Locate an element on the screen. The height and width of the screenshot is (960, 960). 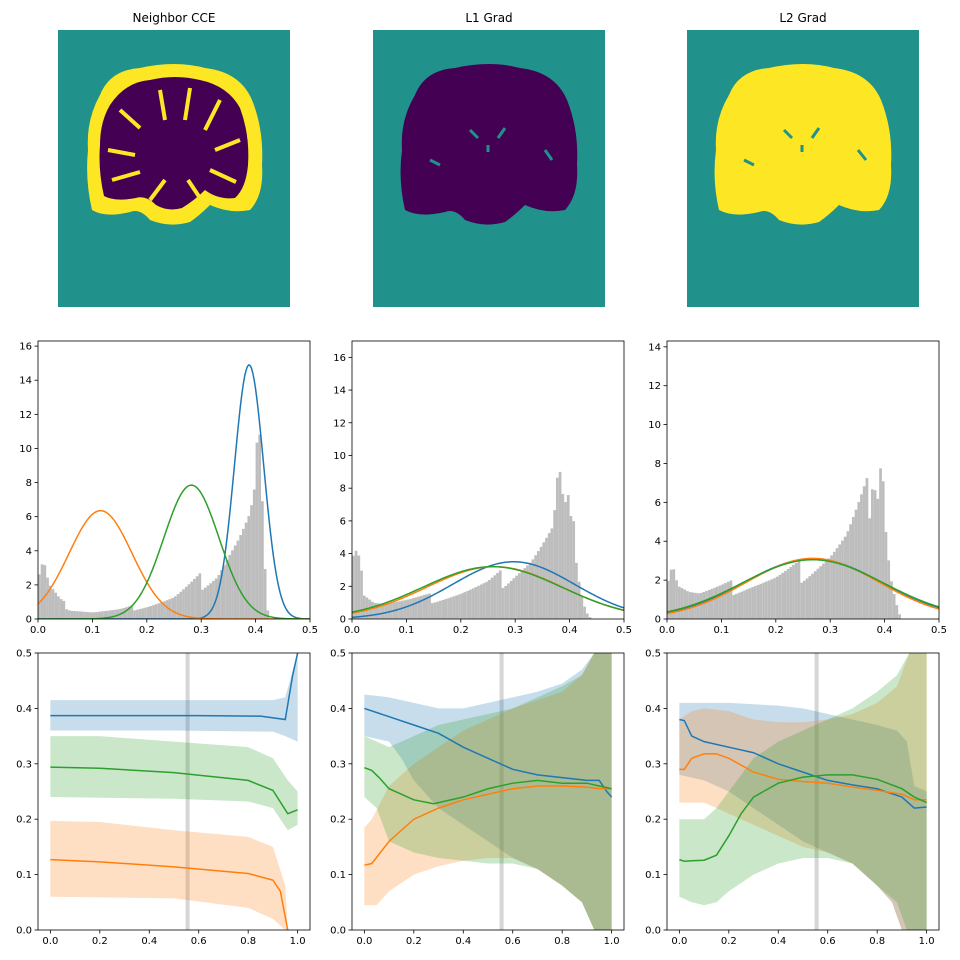
line-blue is located at coordinates (174, 687).